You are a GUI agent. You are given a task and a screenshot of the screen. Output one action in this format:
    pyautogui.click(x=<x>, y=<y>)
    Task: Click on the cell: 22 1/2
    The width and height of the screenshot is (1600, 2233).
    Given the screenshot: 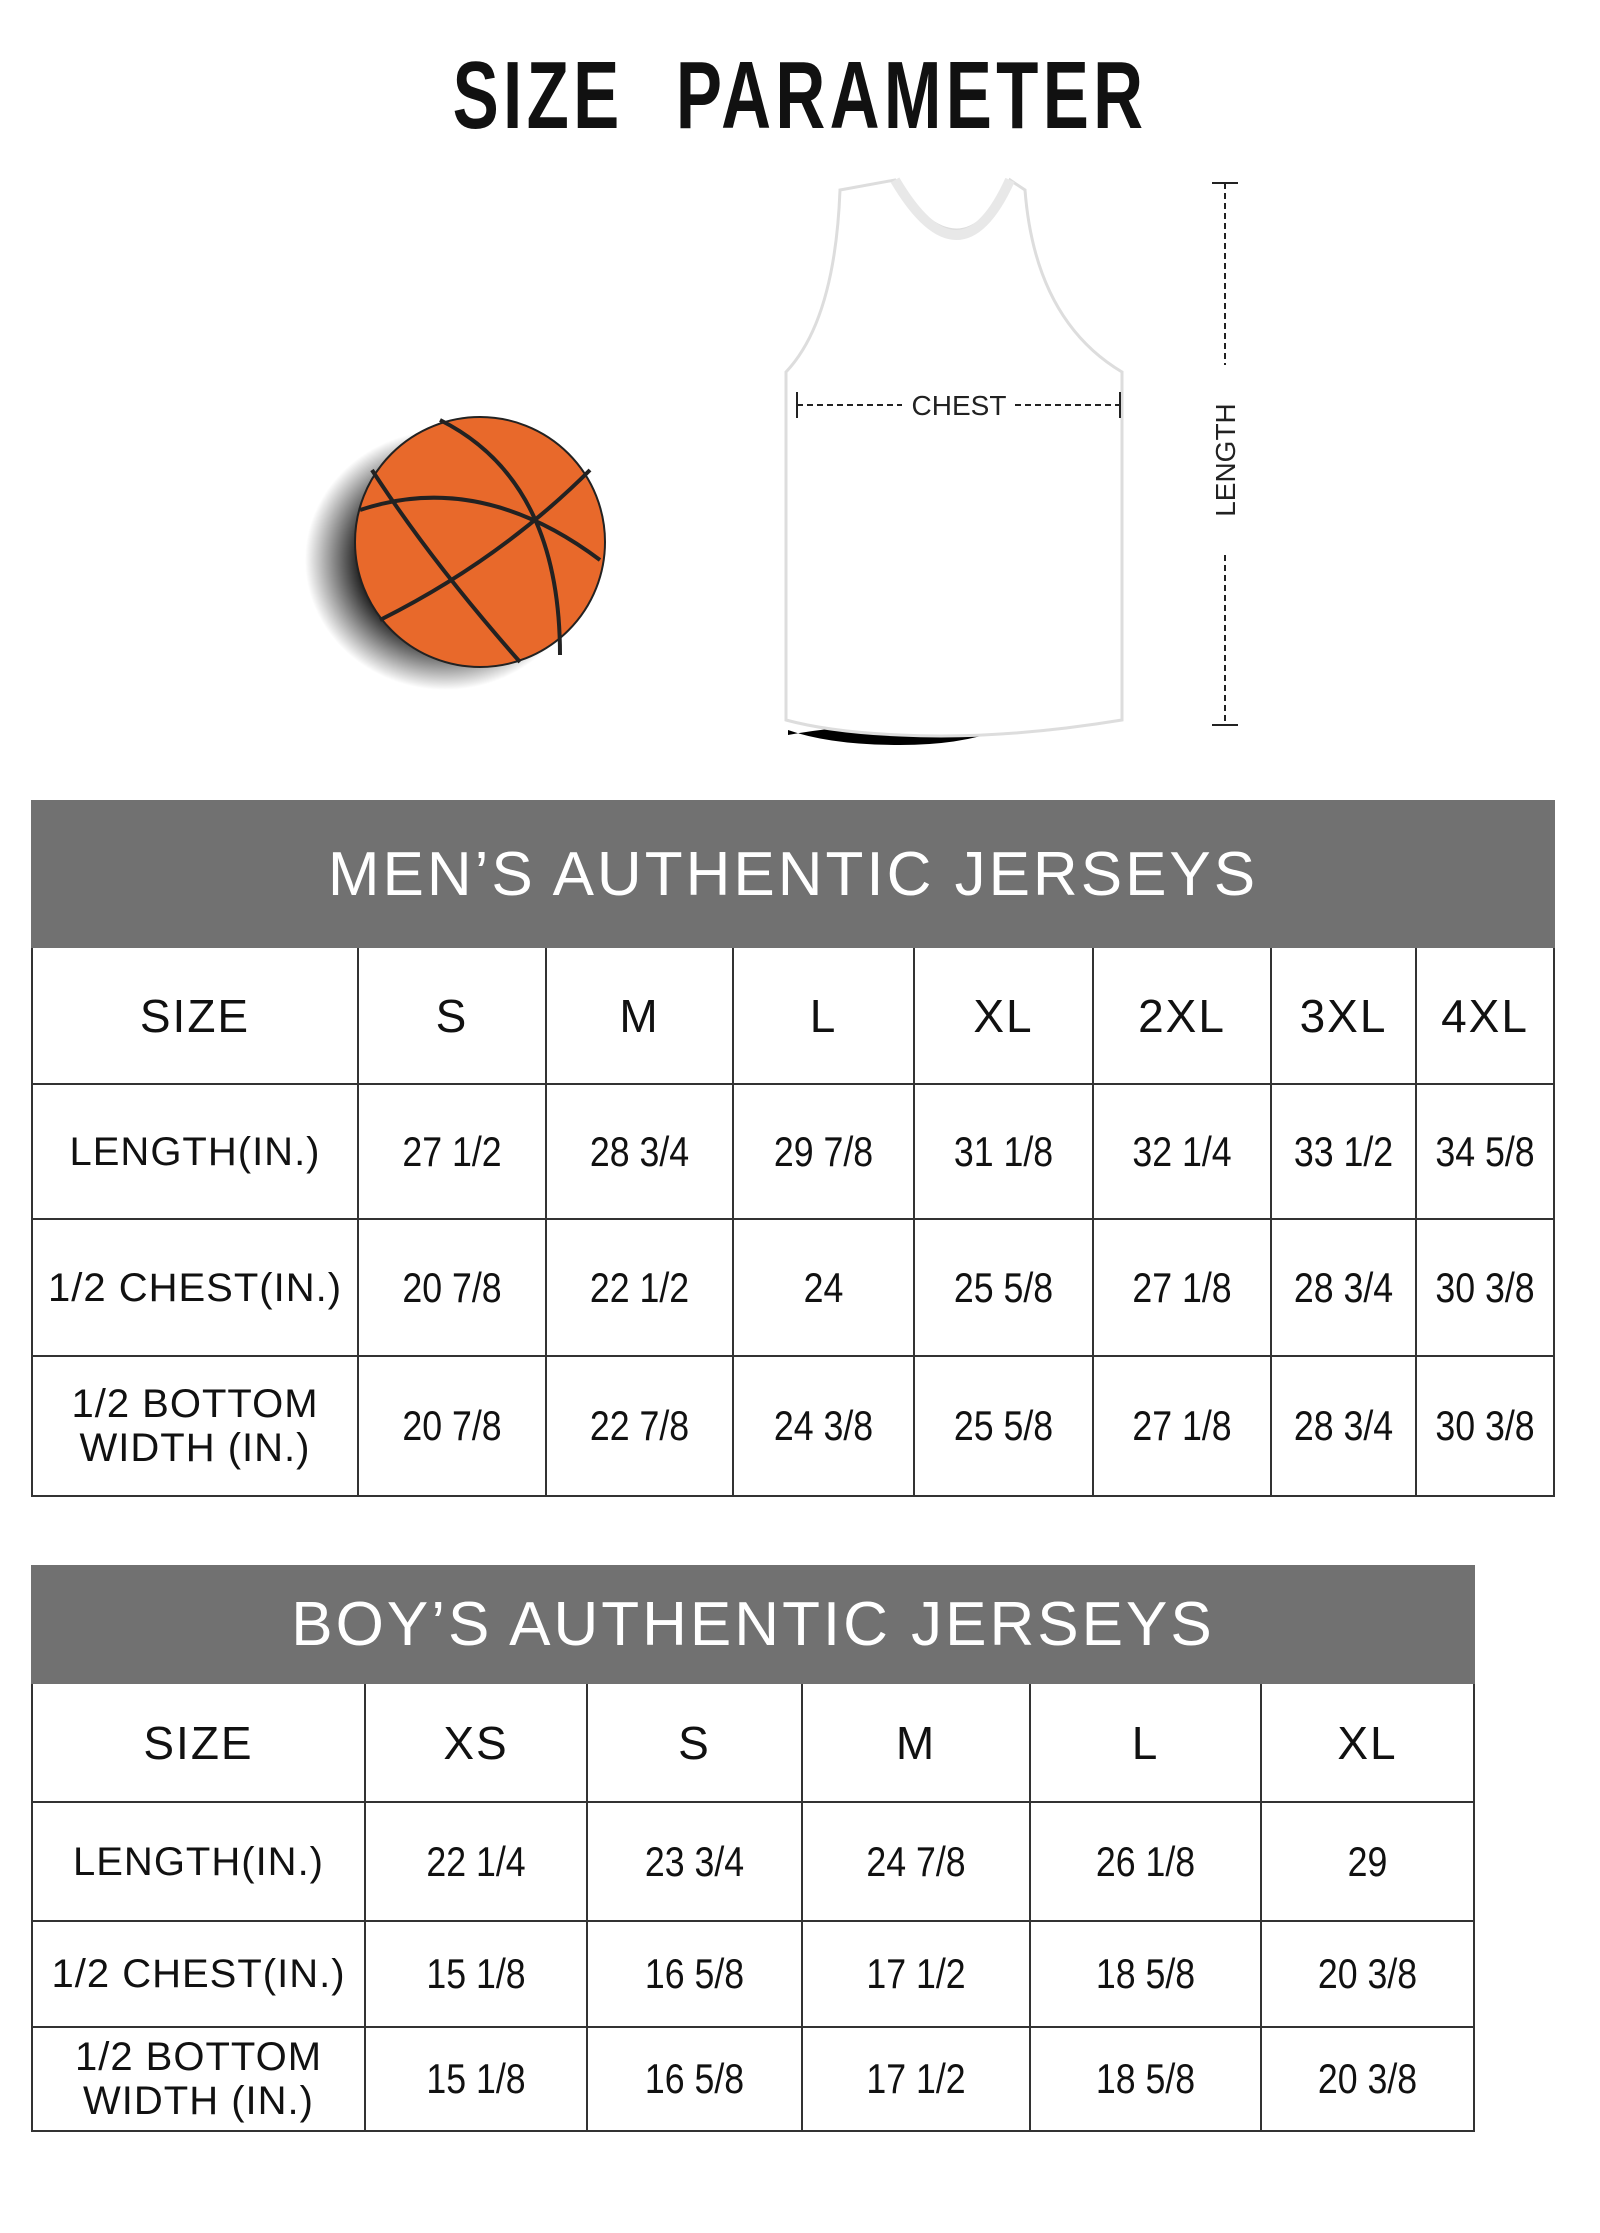 What is the action you would take?
    pyautogui.click(x=639, y=1287)
    